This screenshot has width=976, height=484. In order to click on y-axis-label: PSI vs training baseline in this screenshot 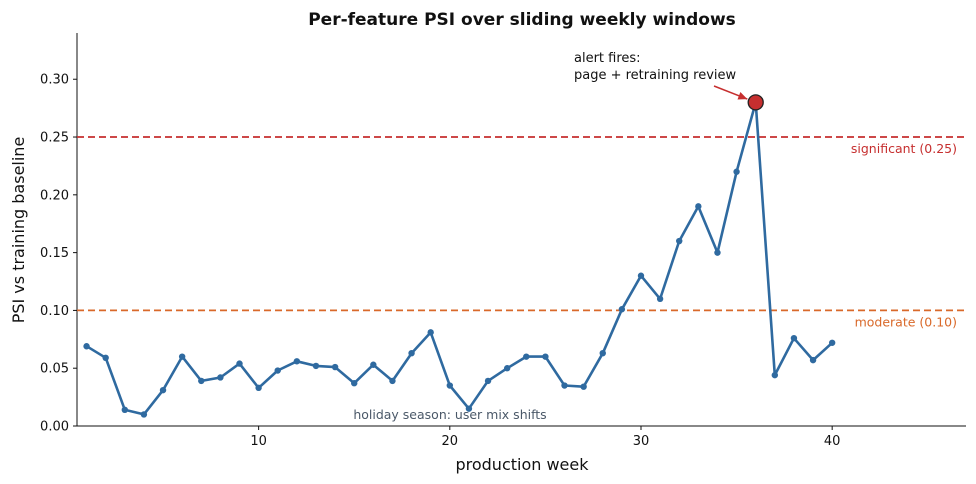, I will do `click(18, 230)`.